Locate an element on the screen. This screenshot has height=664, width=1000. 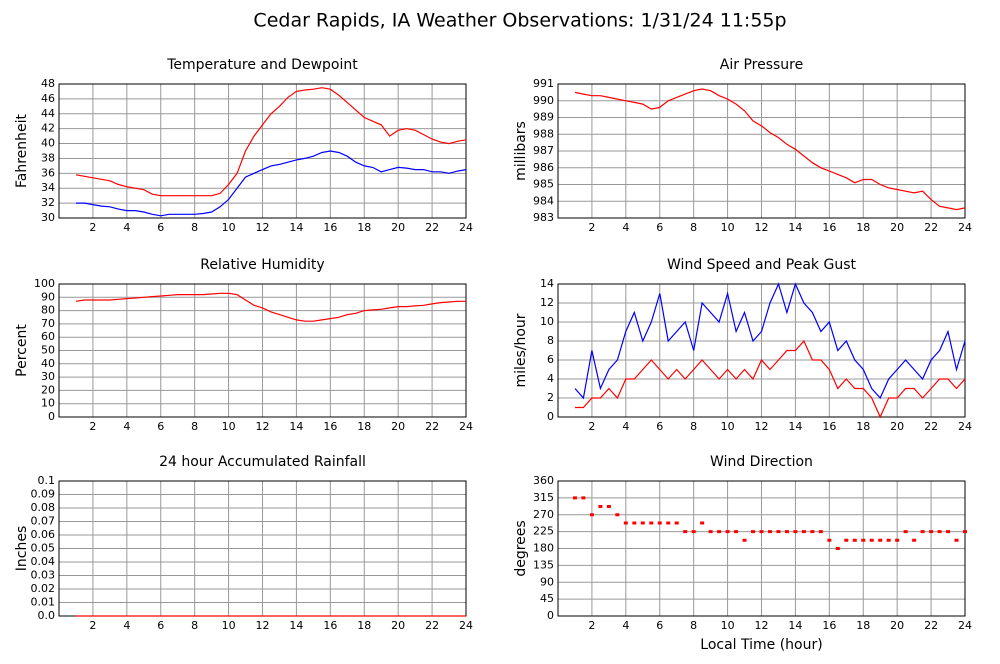
y-tick-label: 985 is located at coordinates (543, 184).